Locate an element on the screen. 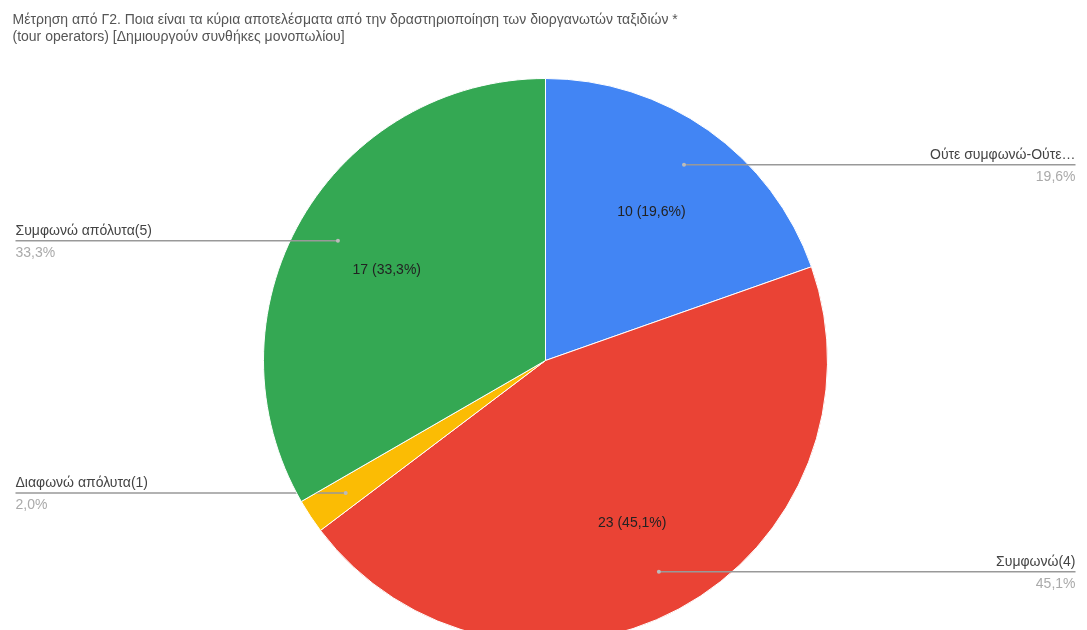 This screenshot has height=630, width=1087. data-label: 17 (33,3%) is located at coordinates (386, 268).